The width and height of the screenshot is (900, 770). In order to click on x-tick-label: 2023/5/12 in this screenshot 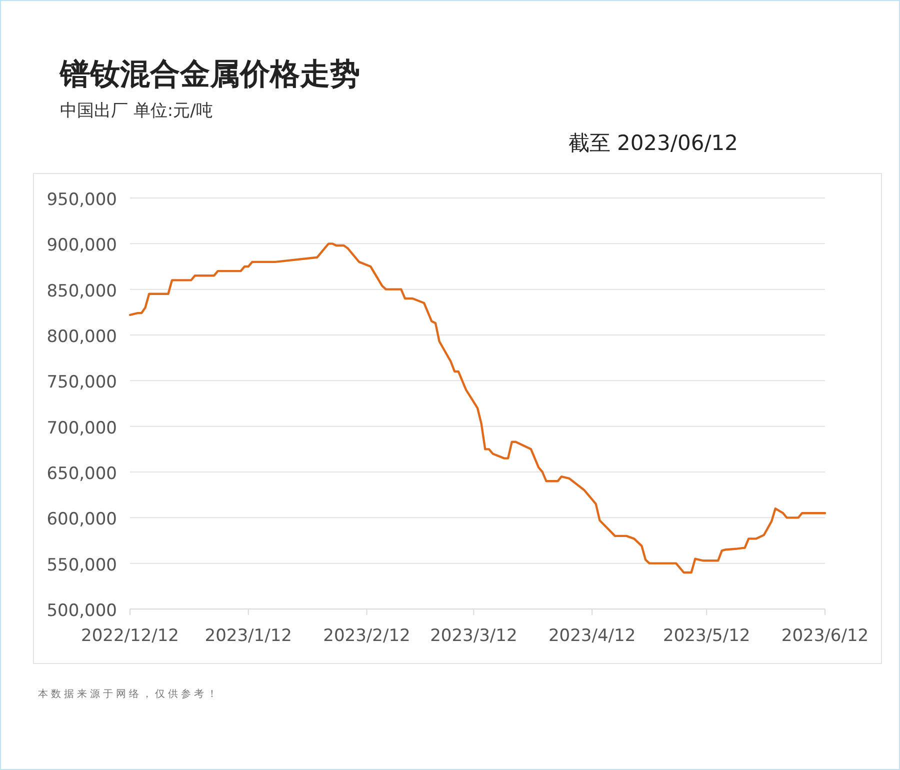, I will do `click(706, 636)`.